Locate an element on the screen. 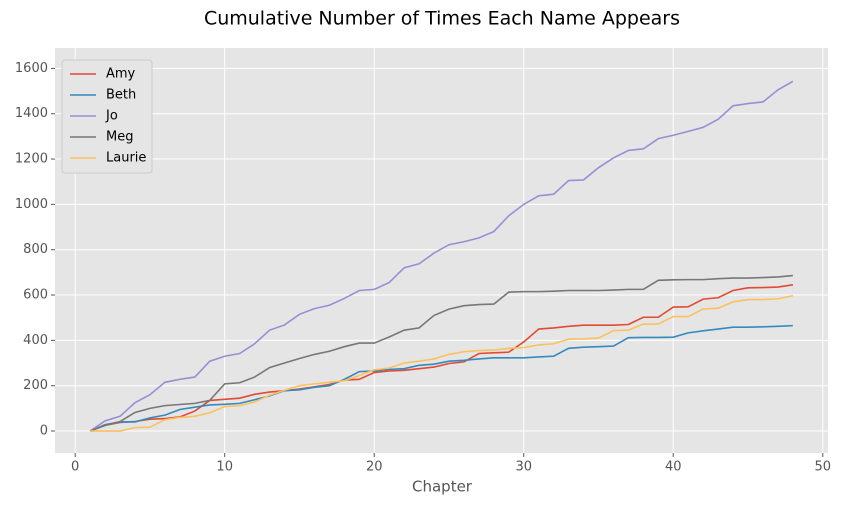  y-tick-label: 200 is located at coordinates (35, 385).